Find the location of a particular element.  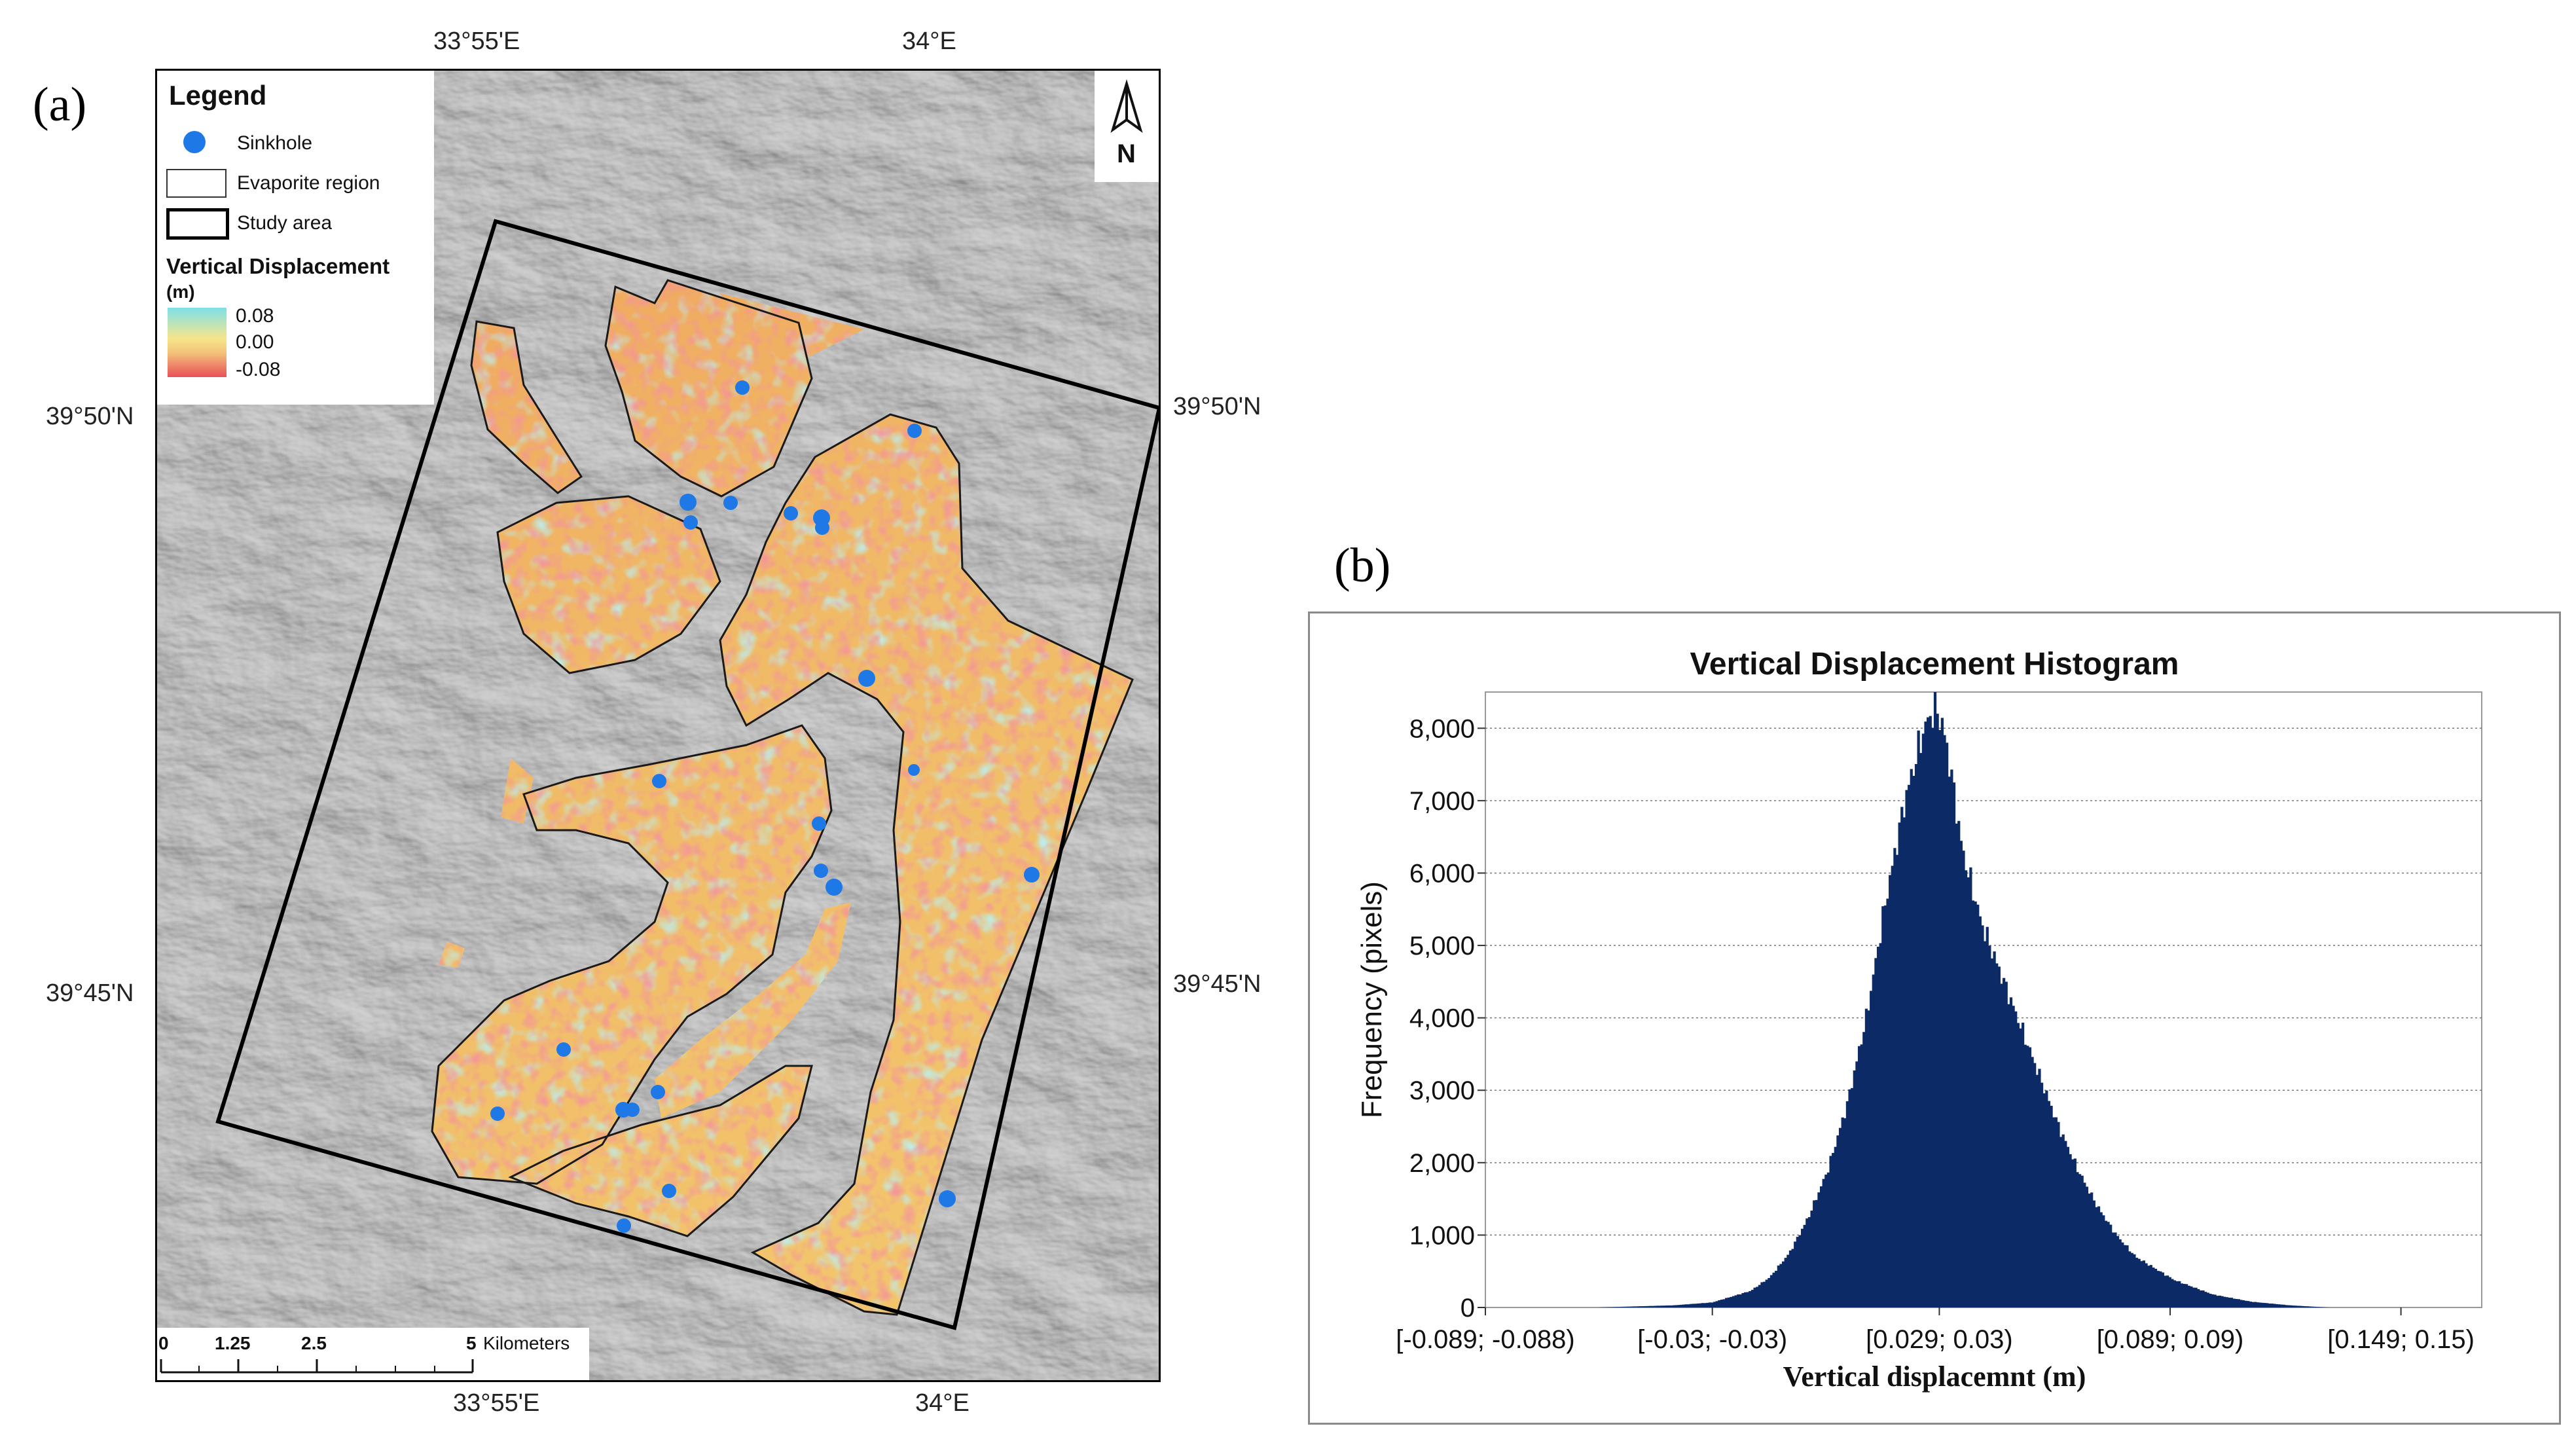

scale-bar: 0 1.25 2.5 5 Kilometers is located at coordinates (373, 1354).